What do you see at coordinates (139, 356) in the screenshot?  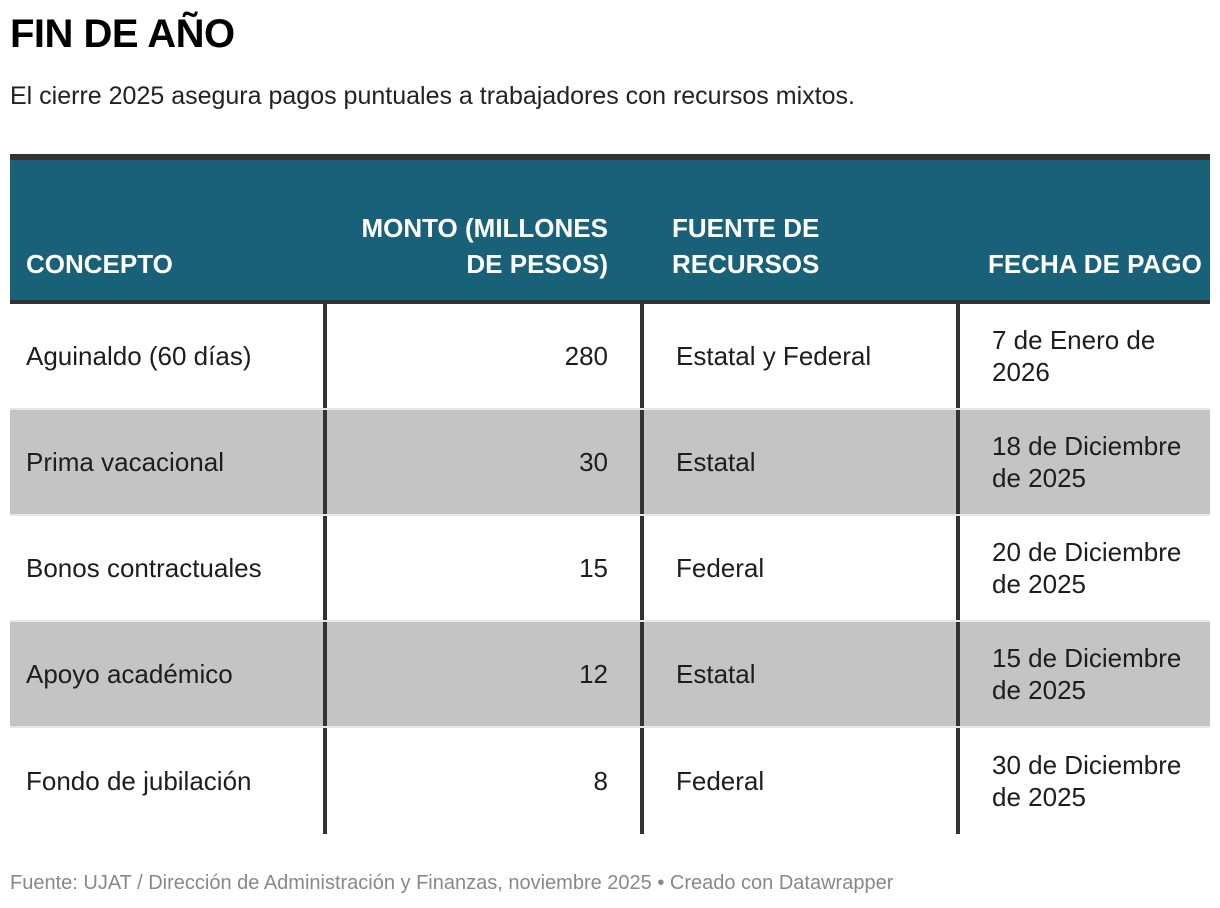 I see `cell-concepto: Aguinaldo (60 días)` at bounding box center [139, 356].